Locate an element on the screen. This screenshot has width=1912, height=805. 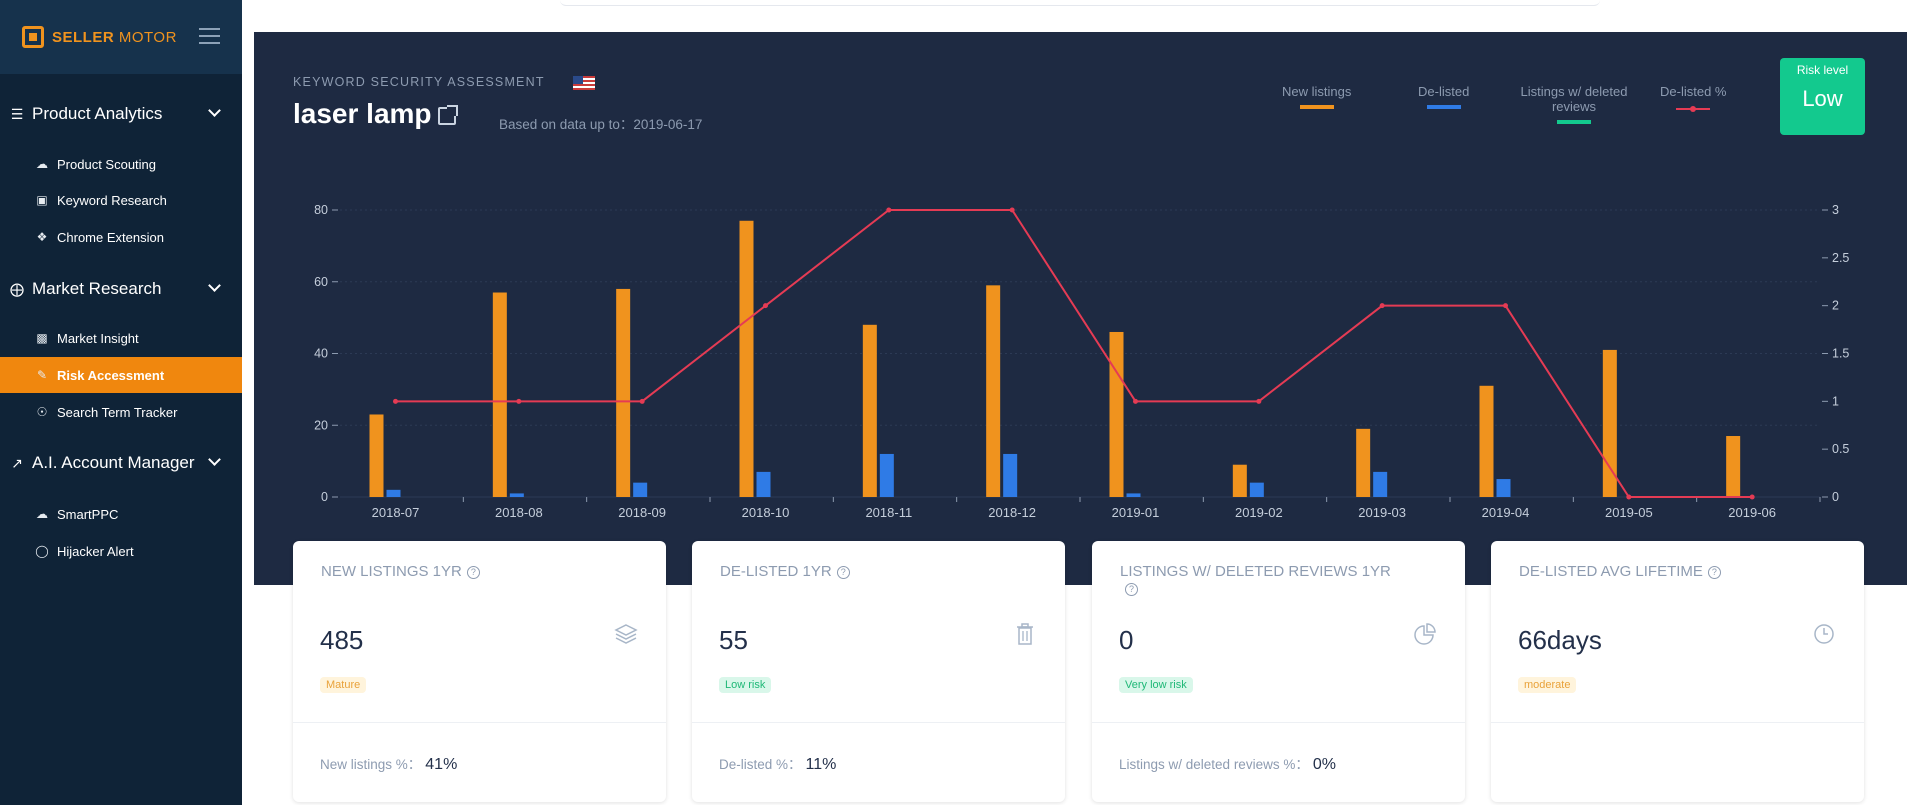
x-tick-label: 2019-03 is located at coordinates (1382, 512).